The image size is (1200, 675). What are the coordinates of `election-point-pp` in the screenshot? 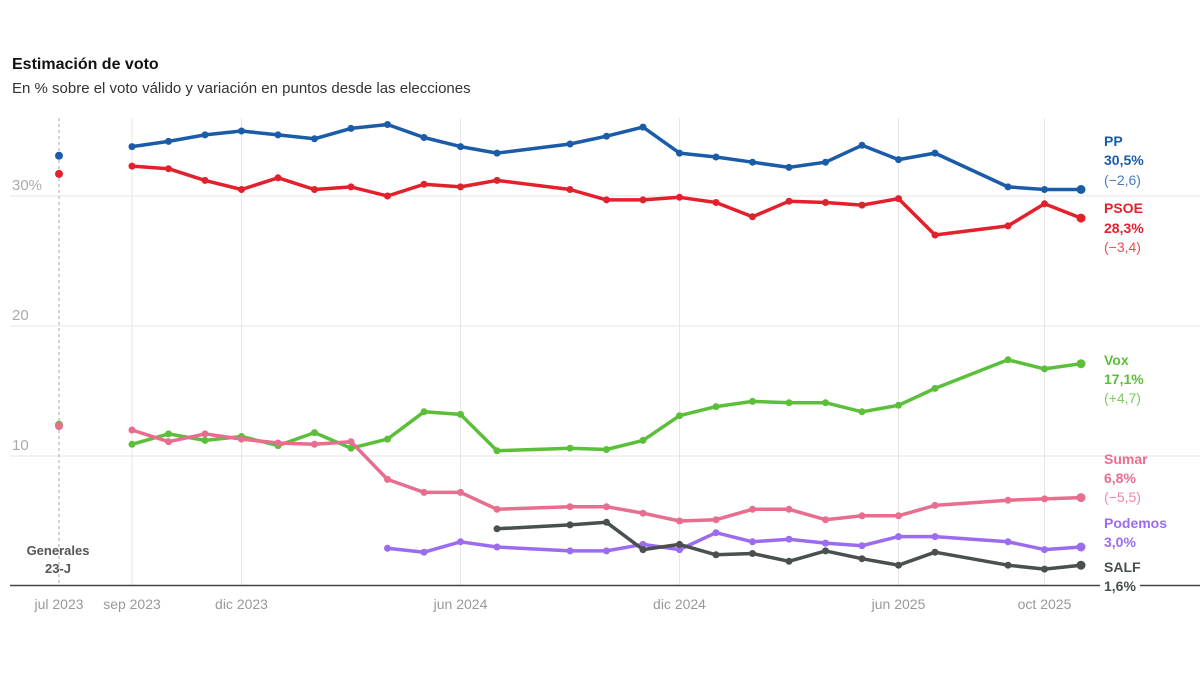 It's located at (59, 155).